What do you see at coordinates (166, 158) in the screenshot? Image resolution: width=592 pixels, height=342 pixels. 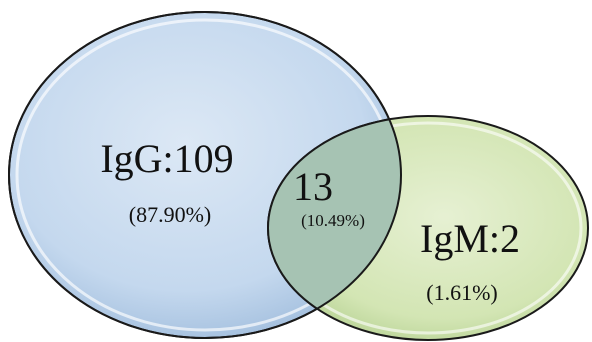 I see `igg-count-label: IgG:109` at bounding box center [166, 158].